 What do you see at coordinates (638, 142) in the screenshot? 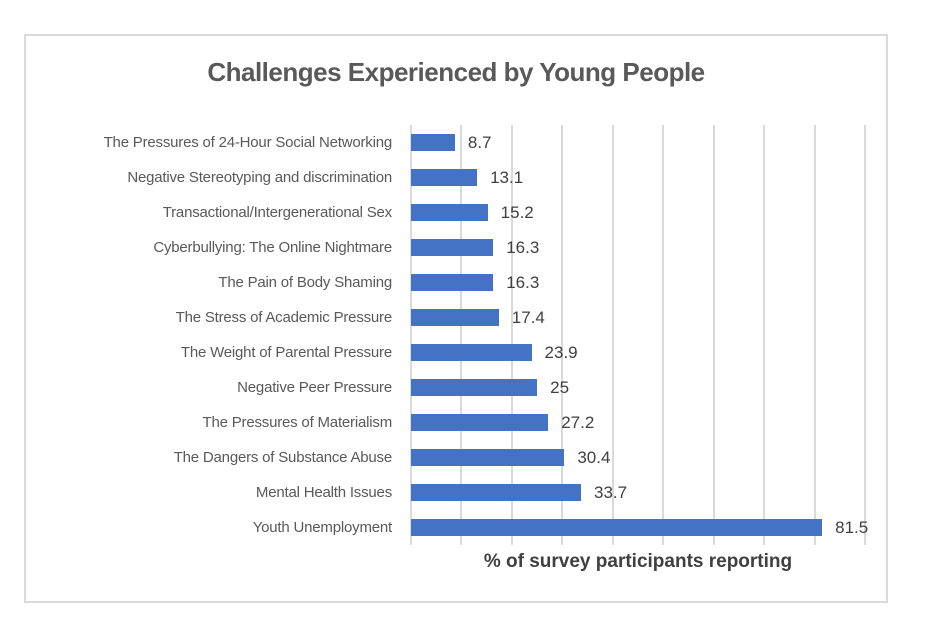
I see `bar-row: 8.7` at bounding box center [638, 142].